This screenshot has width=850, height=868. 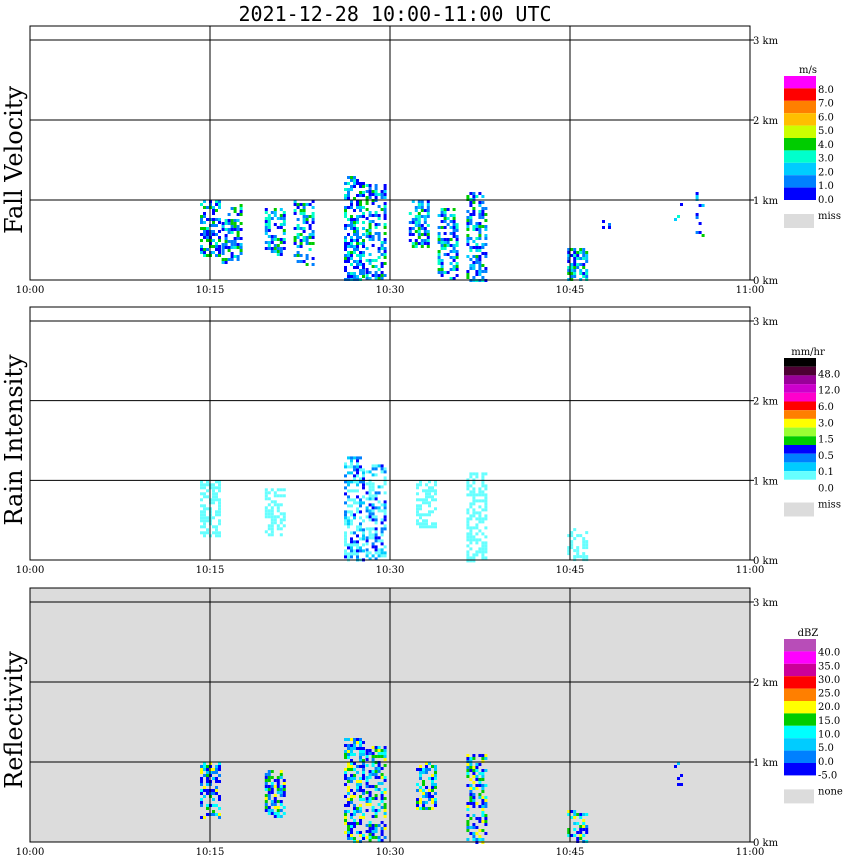 I want to click on legend-label: 2.0, so click(x=826, y=172).